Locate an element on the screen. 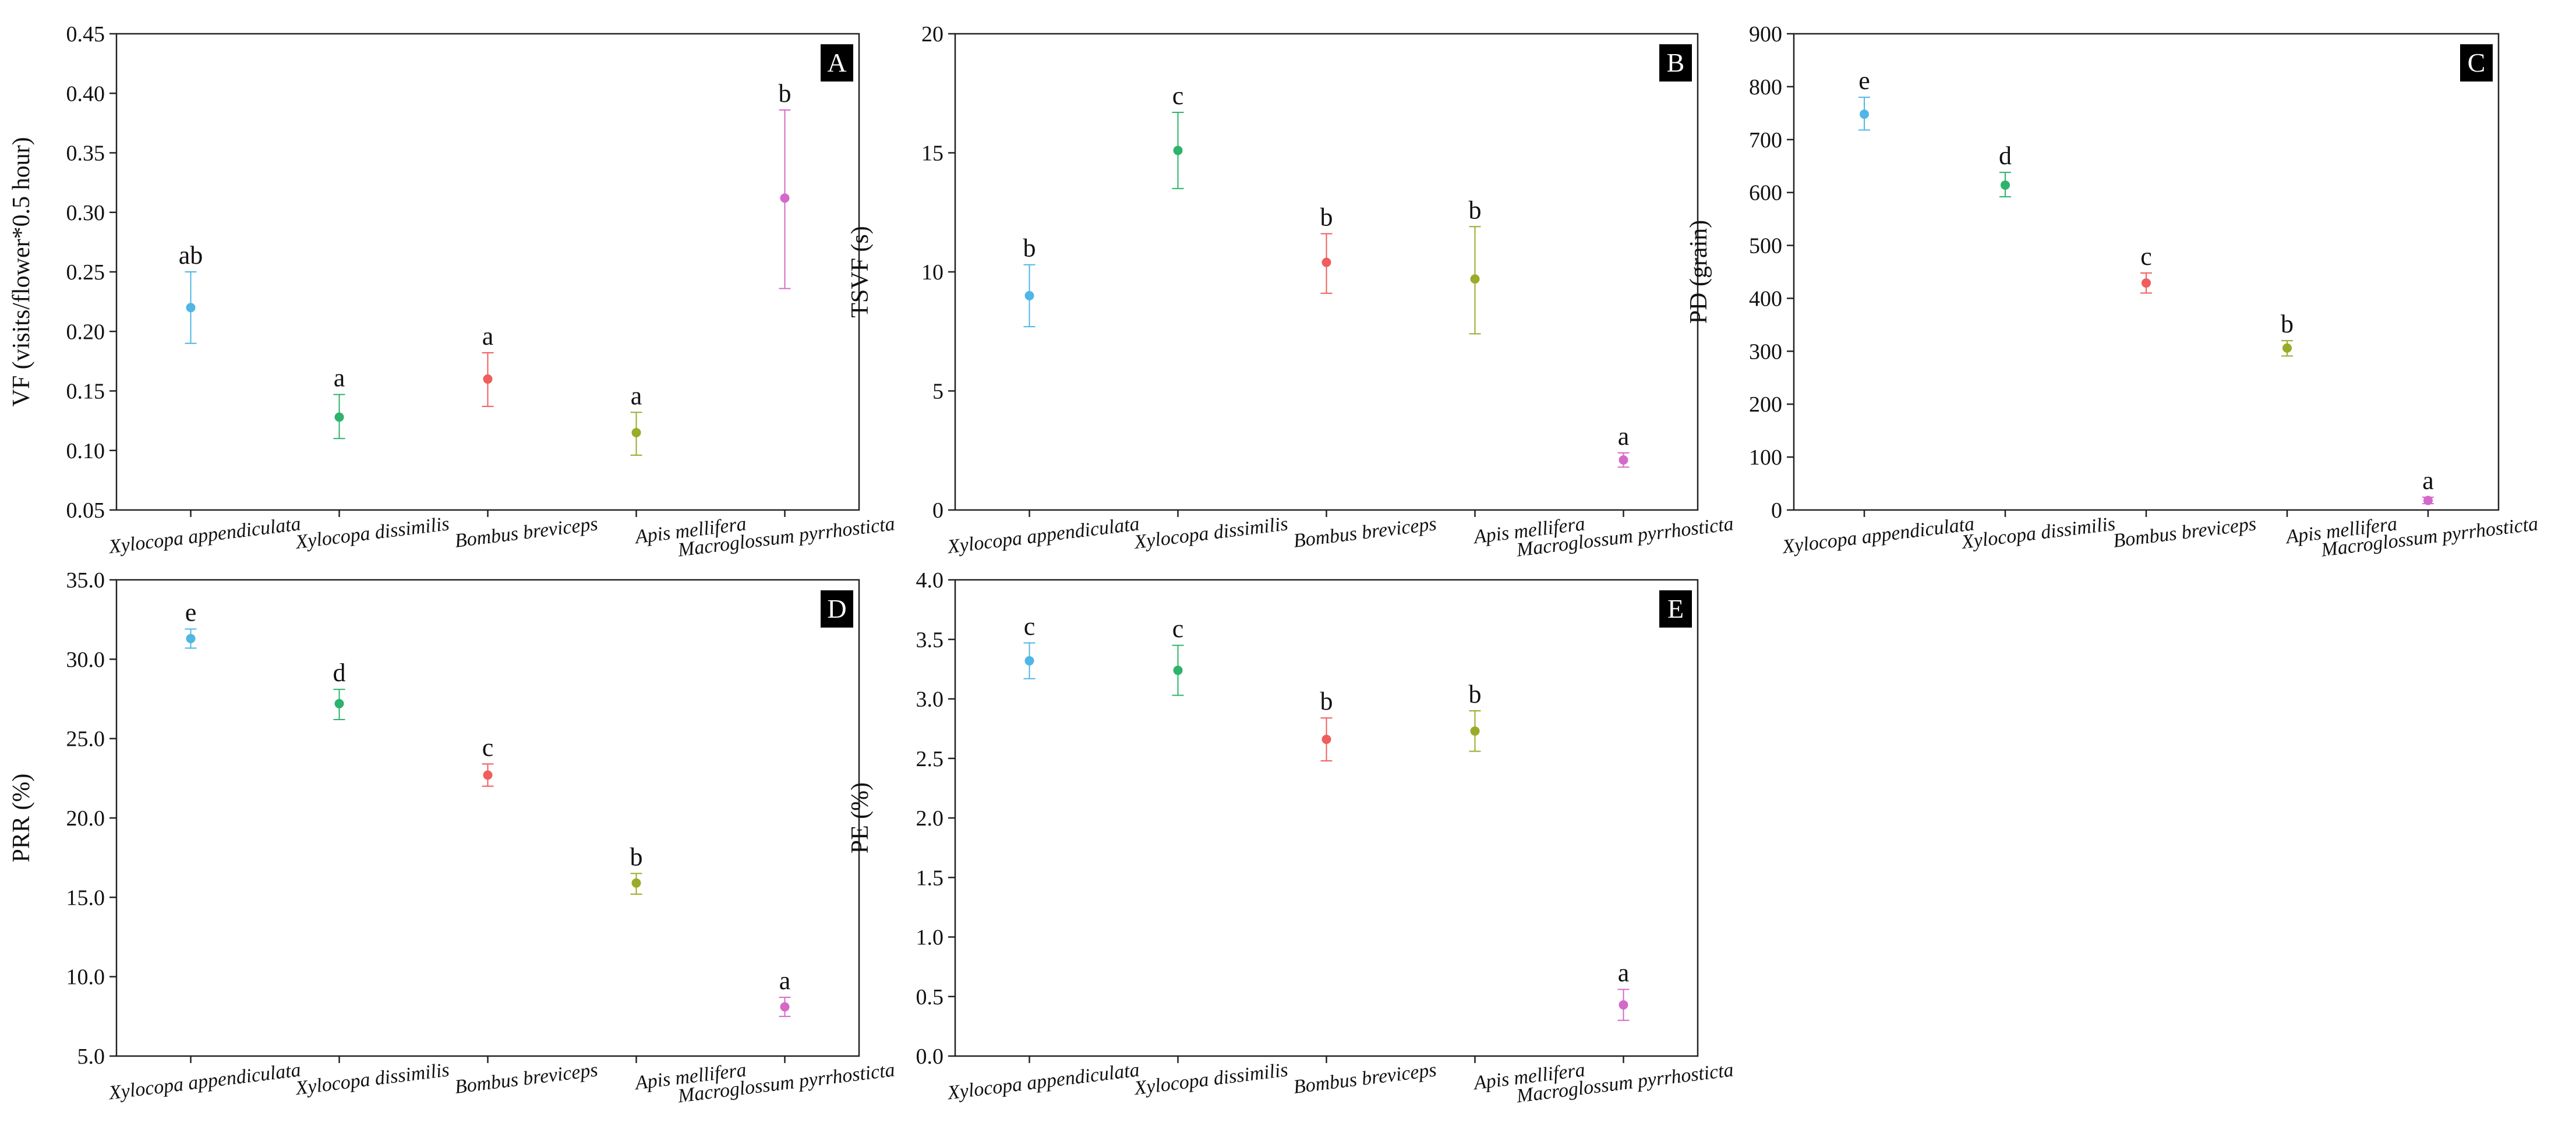  panel-a-category-label: Bombus breviceps is located at coordinates (526, 532).